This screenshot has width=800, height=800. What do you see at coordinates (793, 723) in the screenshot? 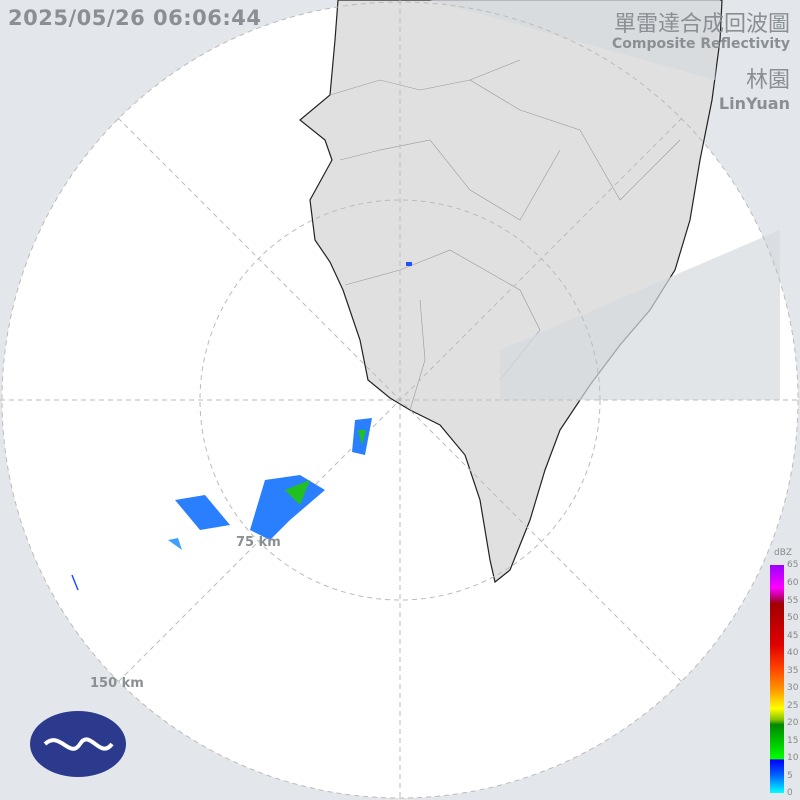
I see `legend-tick: 20` at bounding box center [793, 723].